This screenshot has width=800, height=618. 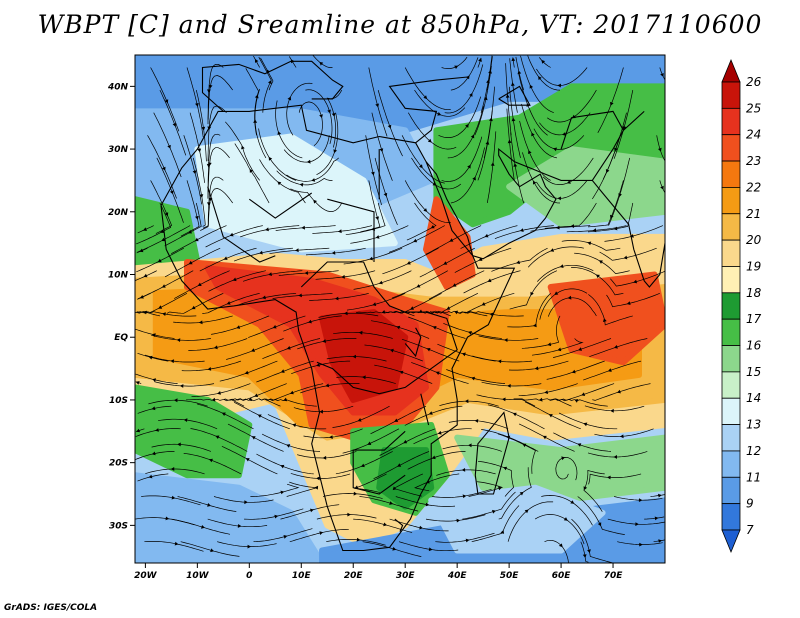 What do you see at coordinates (753, 135) in the screenshot?
I see `colorbar-level-label: 24` at bounding box center [753, 135].